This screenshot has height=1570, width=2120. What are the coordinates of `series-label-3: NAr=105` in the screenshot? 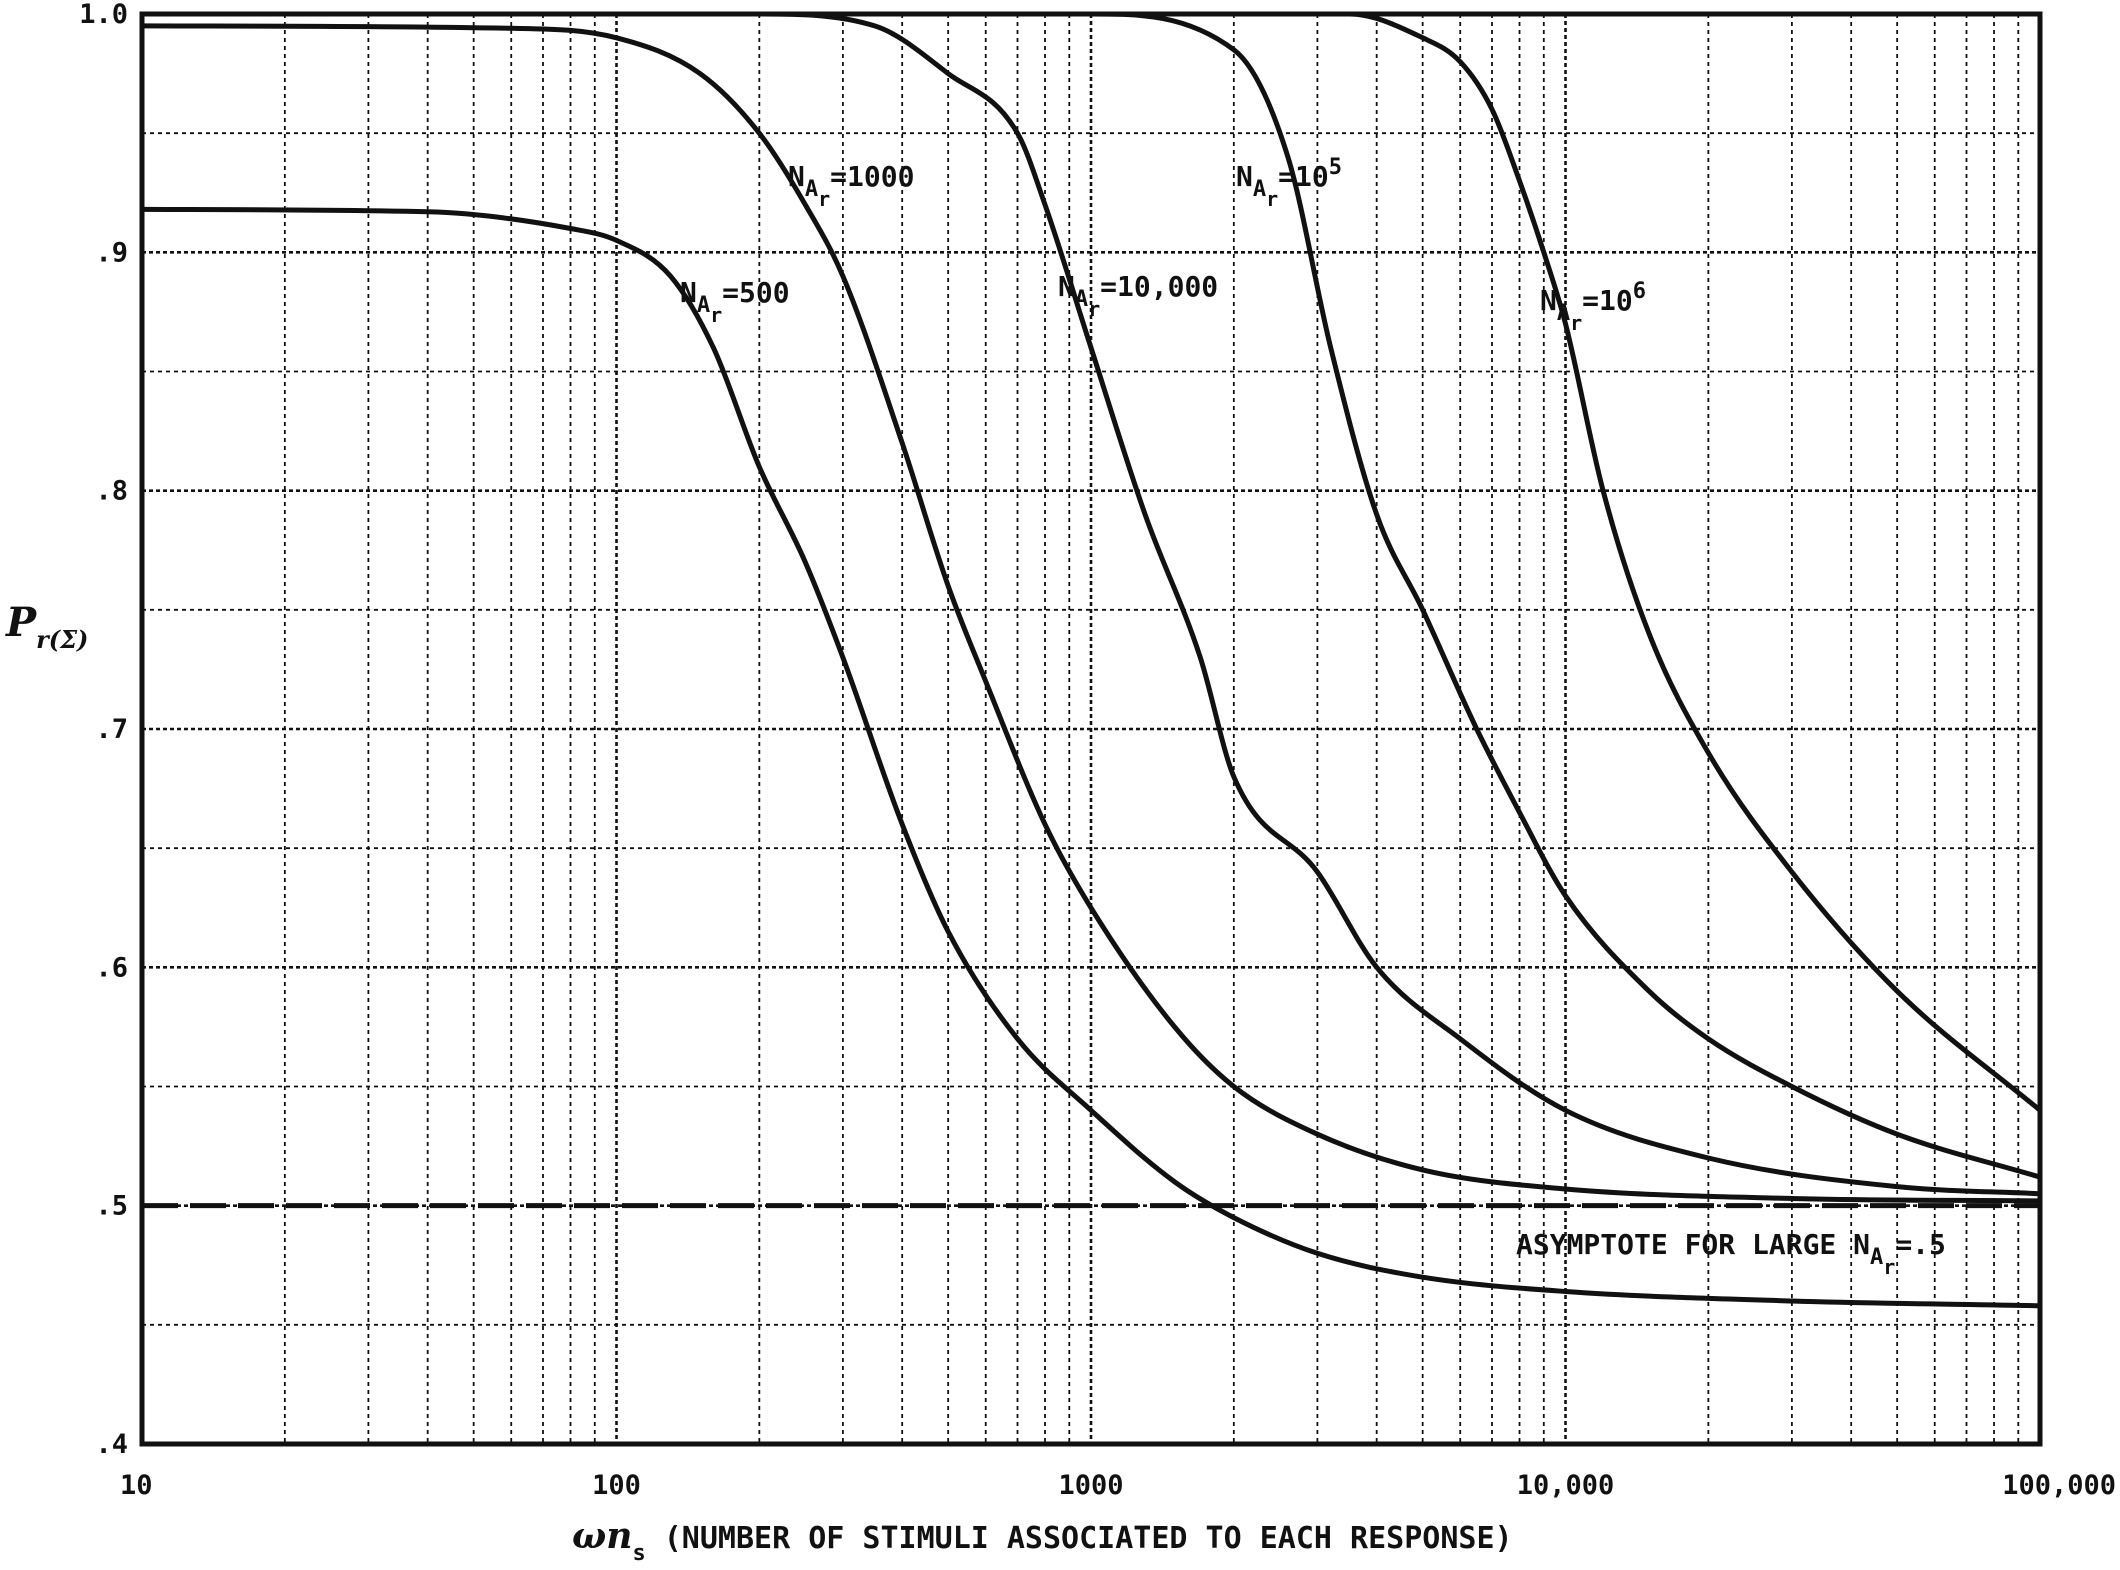 It's located at (1289, 183).